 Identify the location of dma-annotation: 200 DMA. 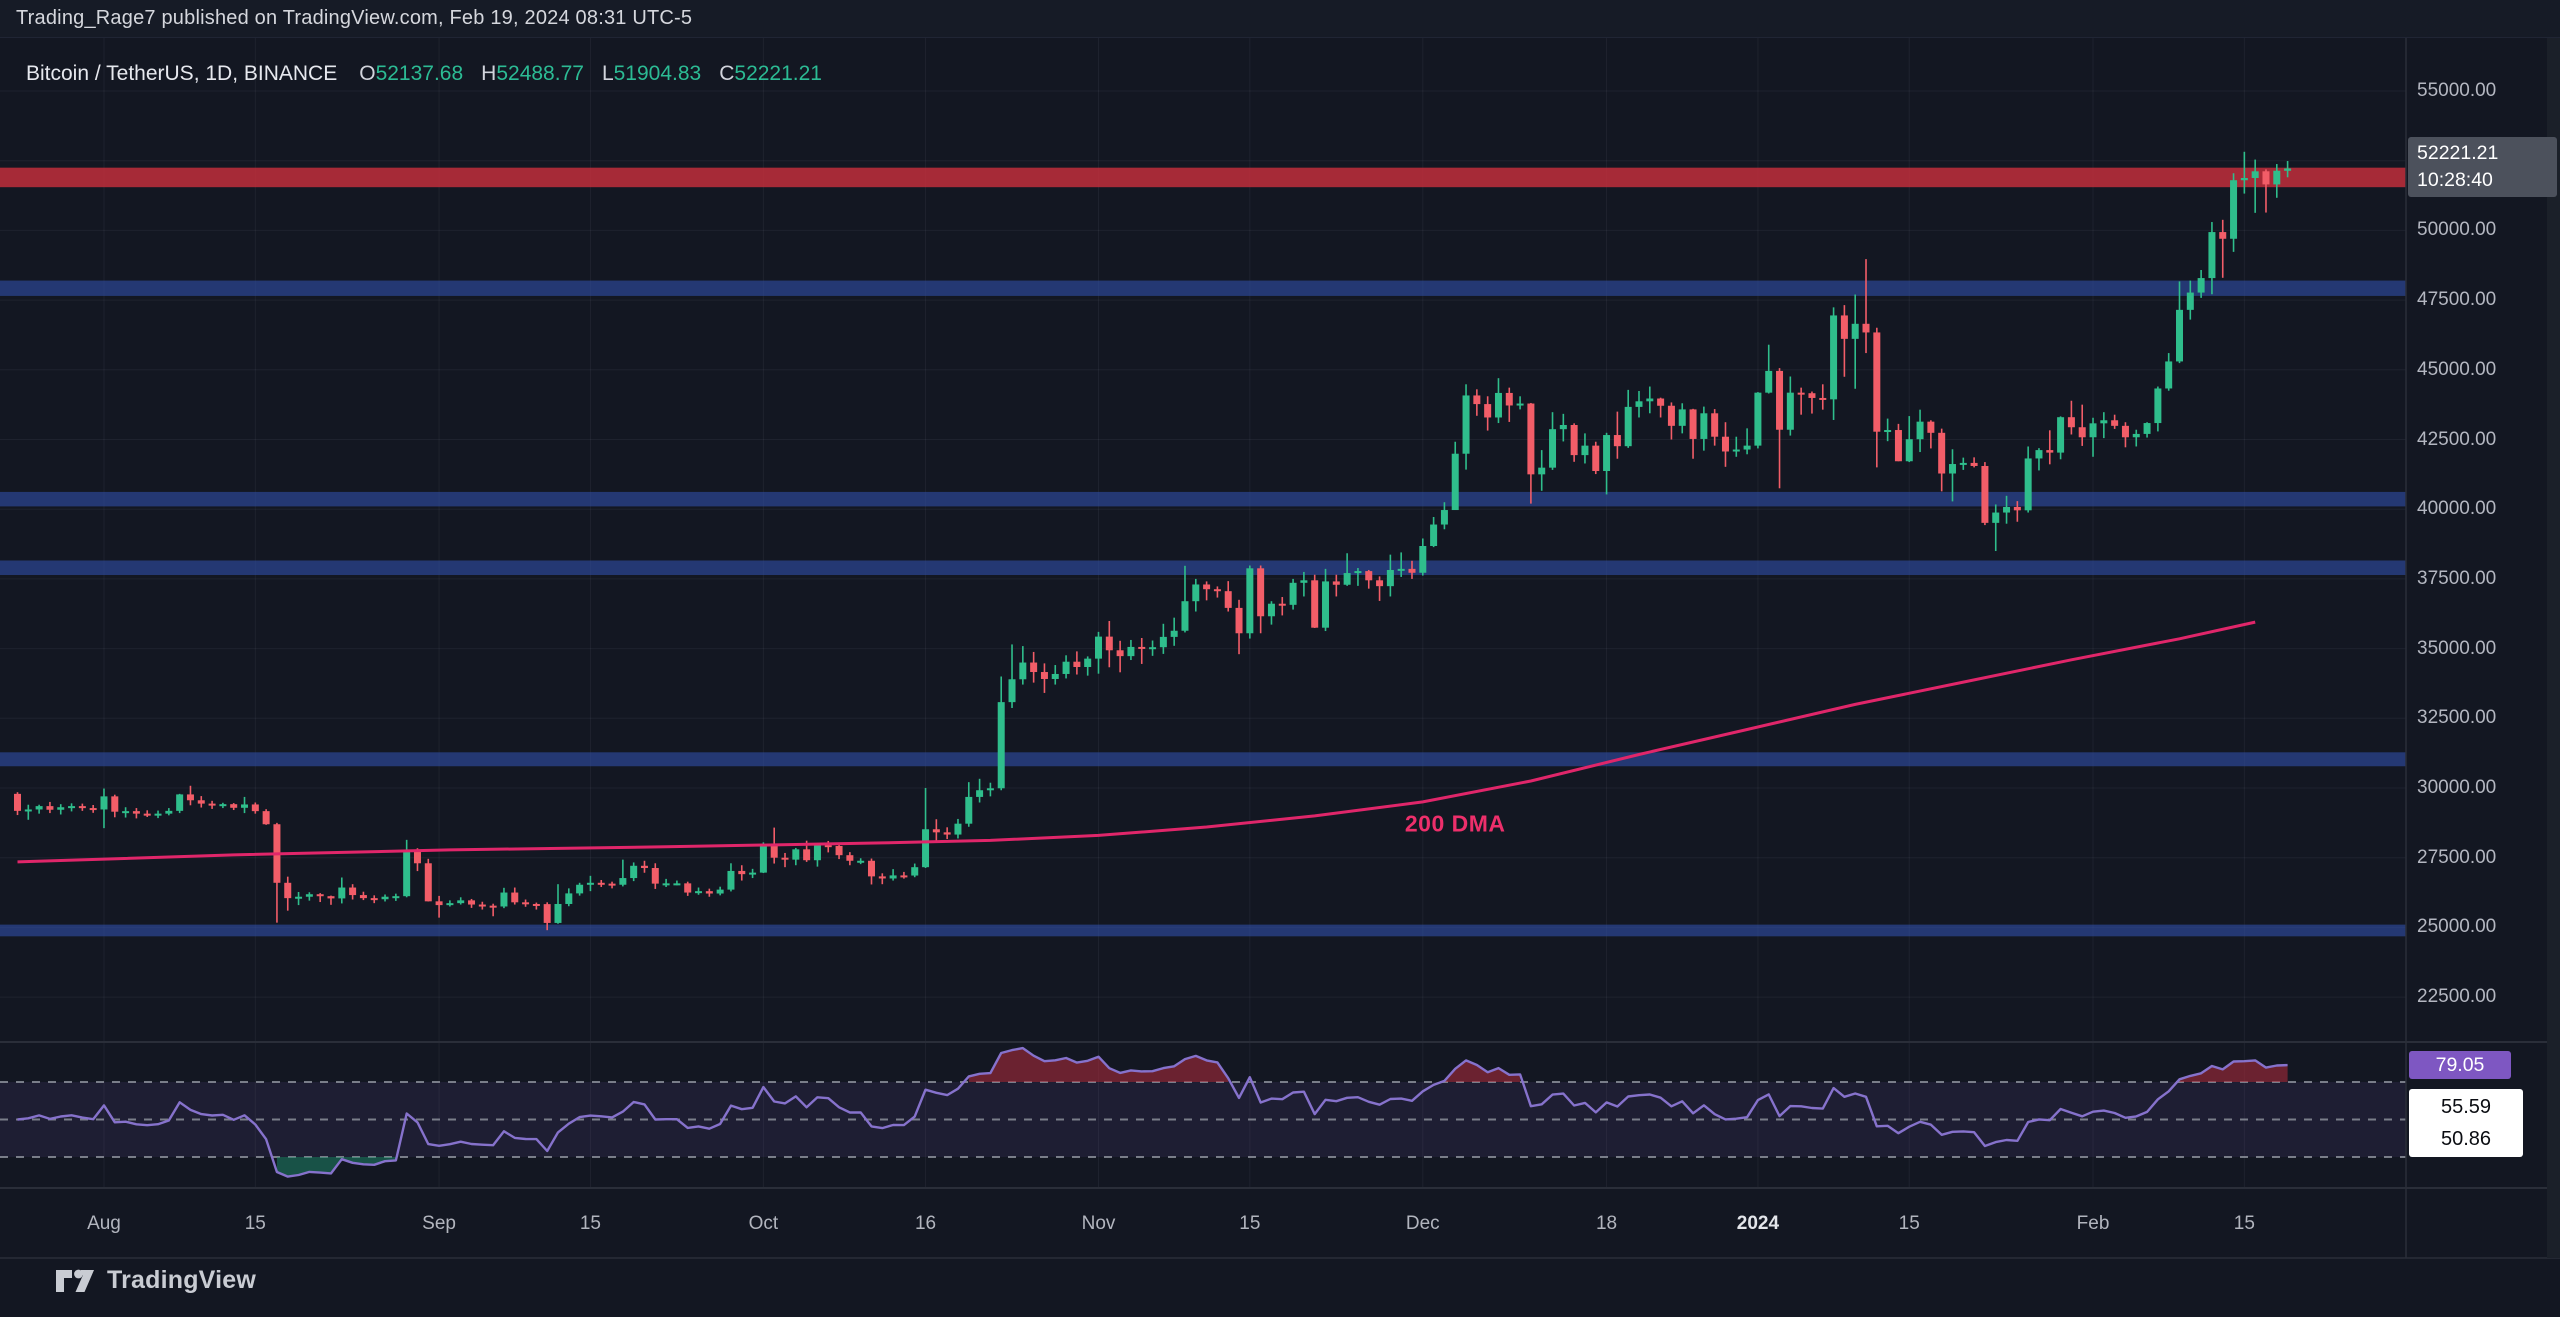
(1455, 823).